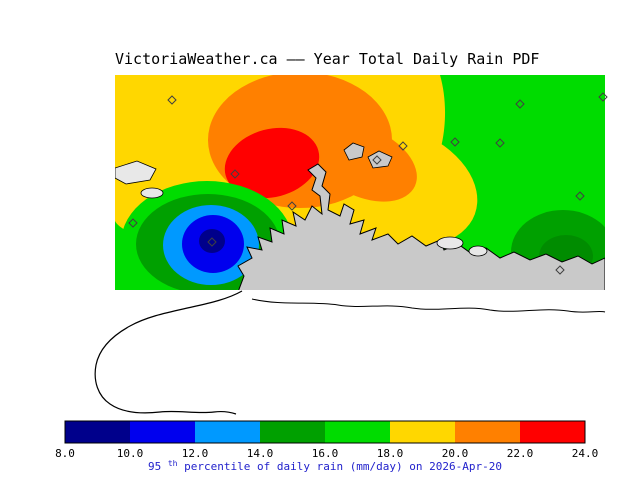  Describe the element at coordinates (152, 193) in the screenshot. I see `lake` at that location.